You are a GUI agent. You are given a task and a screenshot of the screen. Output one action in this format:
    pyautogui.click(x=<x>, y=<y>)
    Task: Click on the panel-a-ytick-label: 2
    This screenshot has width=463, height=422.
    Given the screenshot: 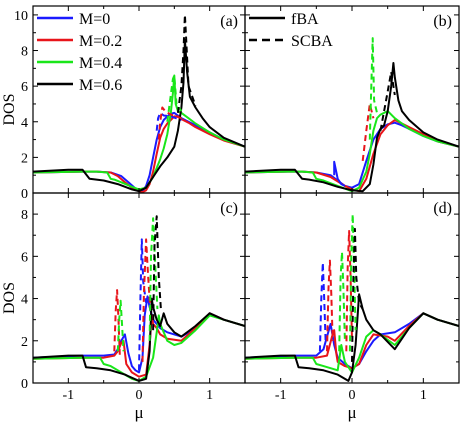 What is the action you would take?
    pyautogui.click(x=24, y=158)
    